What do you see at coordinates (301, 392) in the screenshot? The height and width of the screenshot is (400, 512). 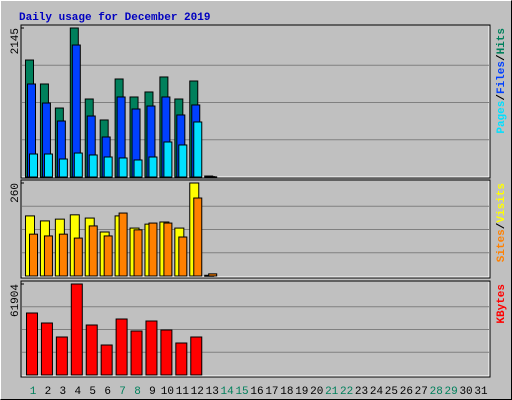 I see `x-tick-label: 19` at bounding box center [301, 392].